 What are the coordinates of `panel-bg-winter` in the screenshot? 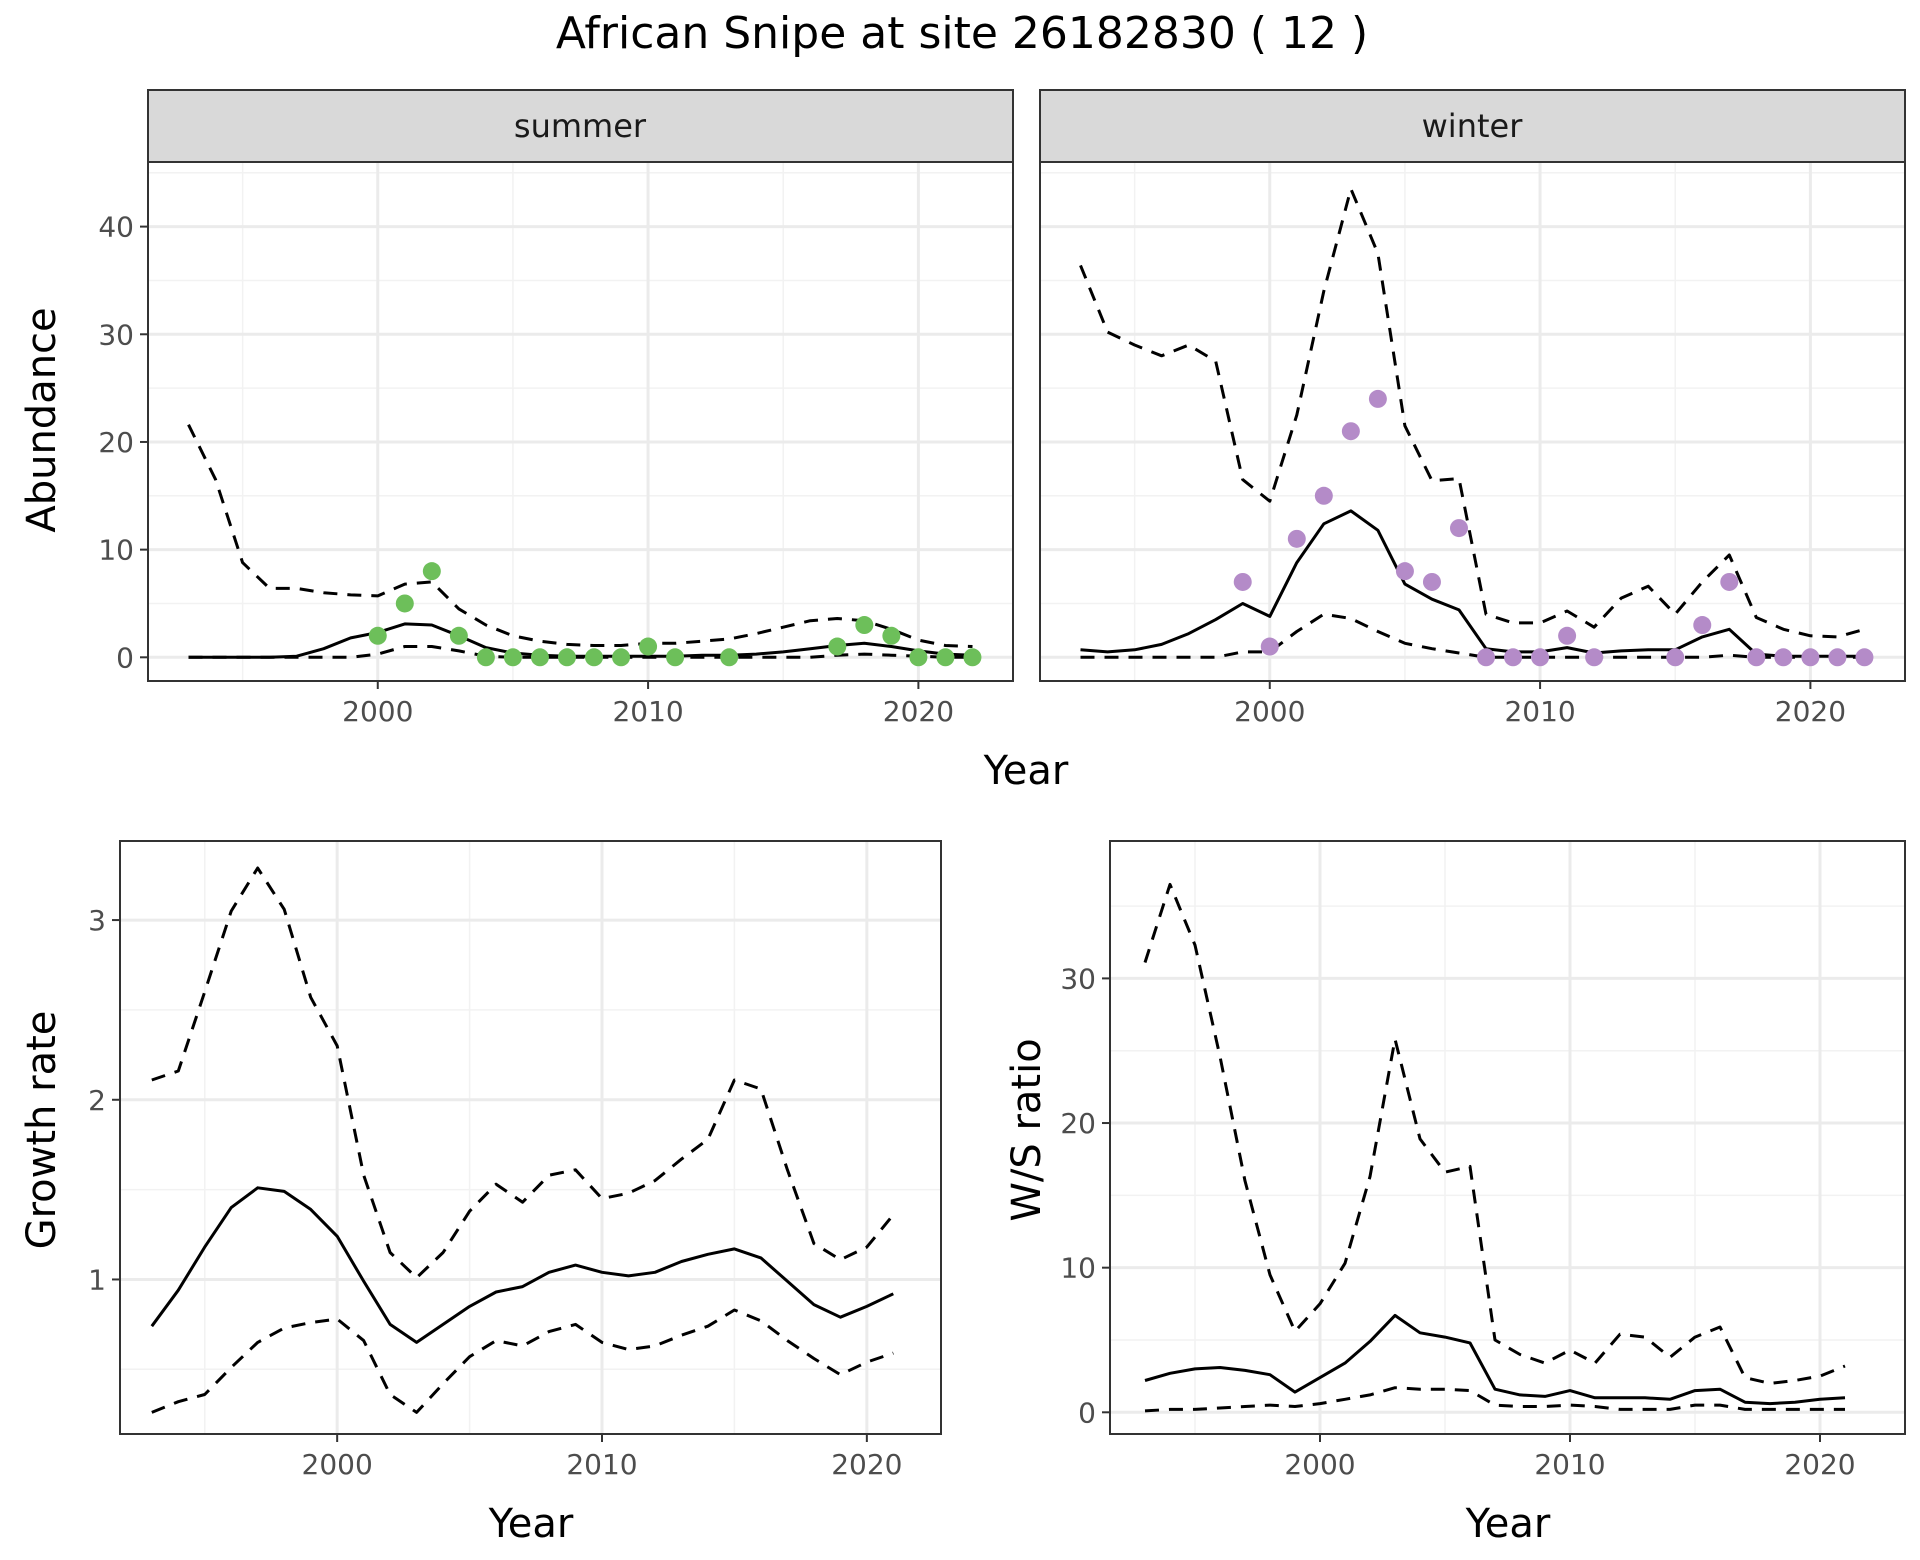 It's located at (1472, 421).